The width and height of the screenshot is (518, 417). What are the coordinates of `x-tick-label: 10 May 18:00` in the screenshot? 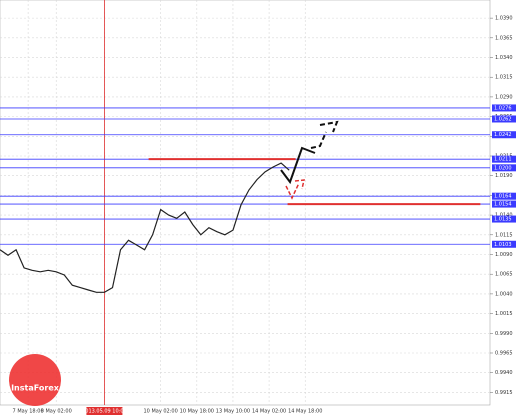 It's located at (197, 412).